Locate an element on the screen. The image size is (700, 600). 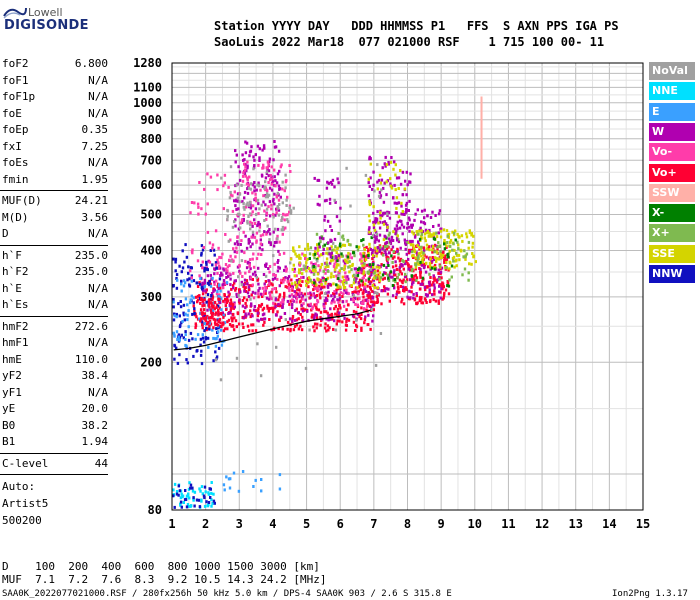
param-row-yf2: yF2 38.4 is located at coordinates (55, 376).